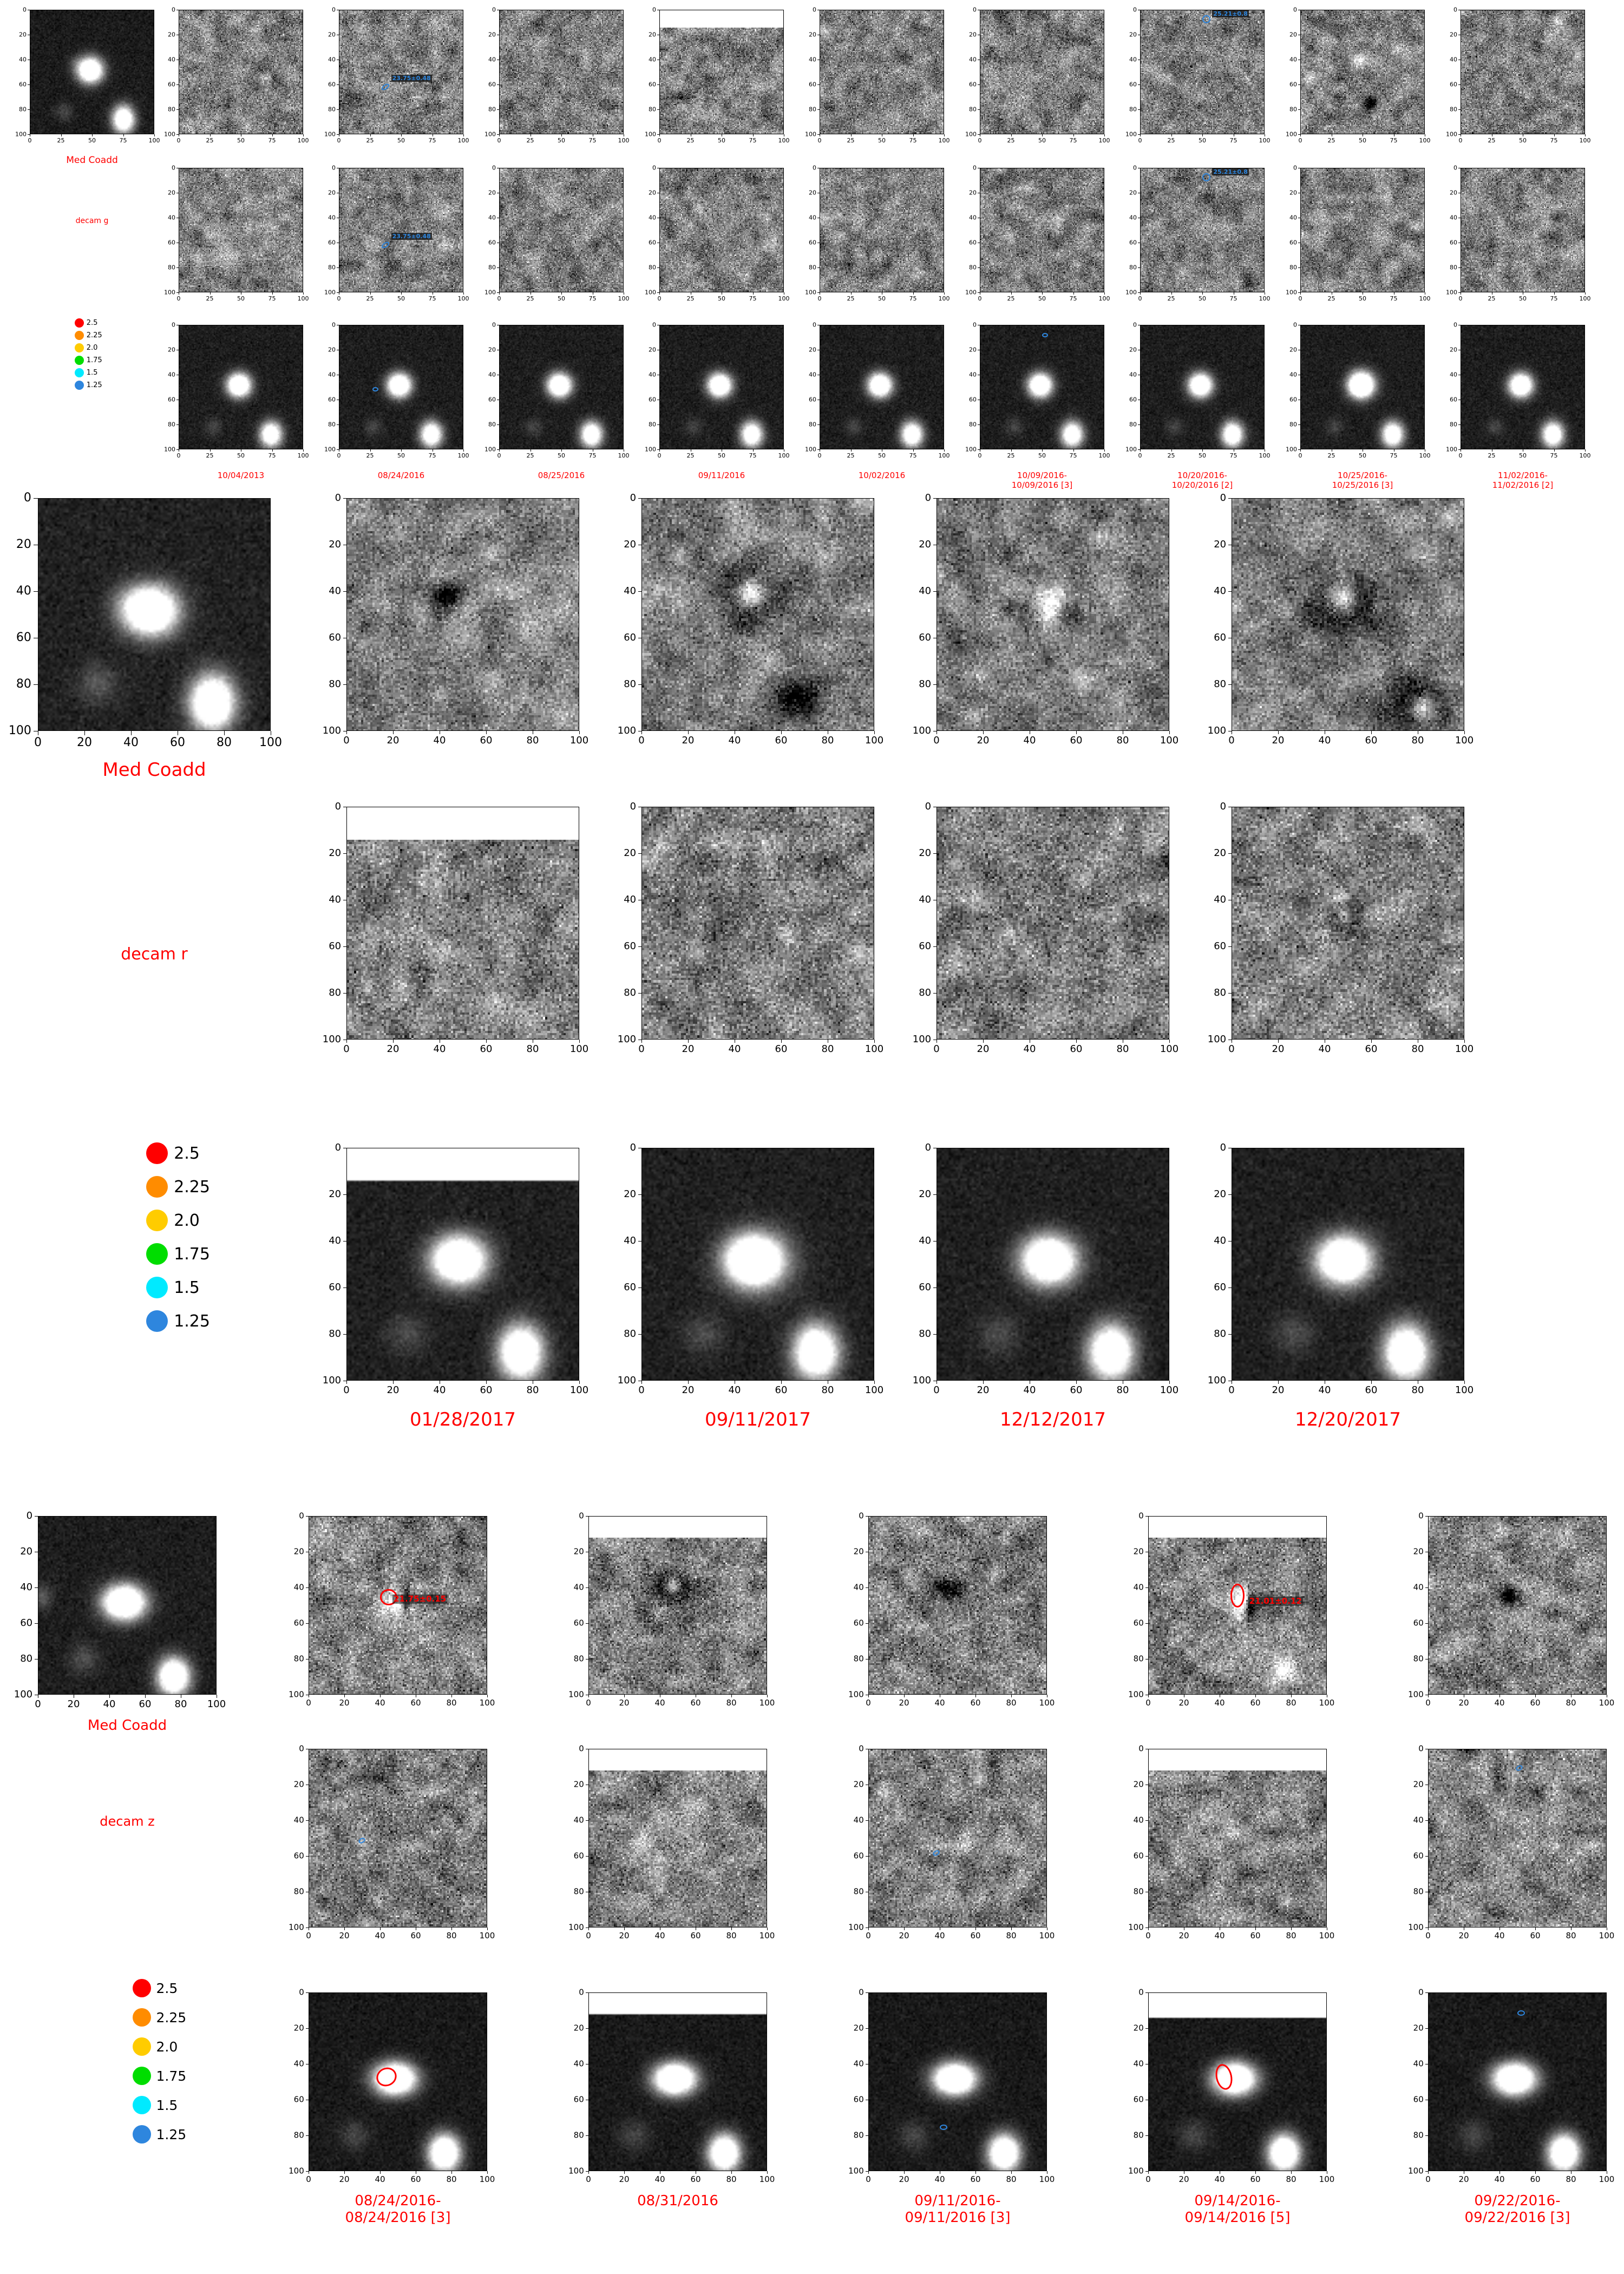 Image resolution: width=1624 pixels, height=2274 pixels. What do you see at coordinates (1523, 456) in the screenshot?
I see `x-axis-tick-label: 50` at bounding box center [1523, 456].